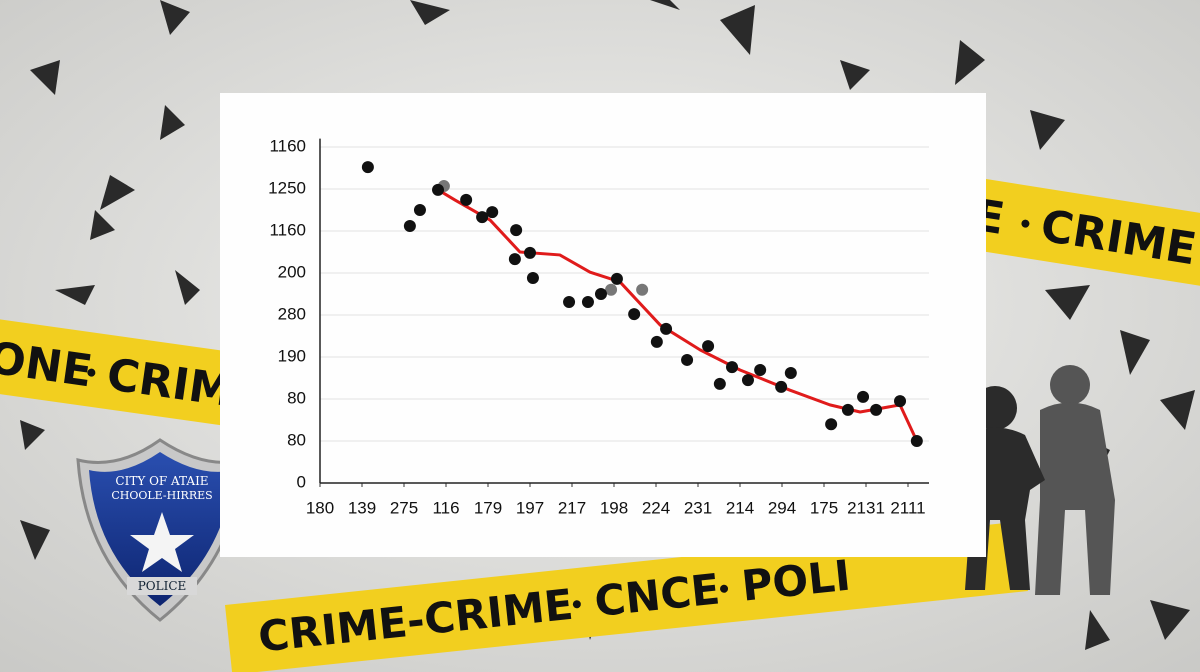  What do you see at coordinates (530, 507) in the screenshot?
I see `x-tick-label: 197` at bounding box center [530, 507].